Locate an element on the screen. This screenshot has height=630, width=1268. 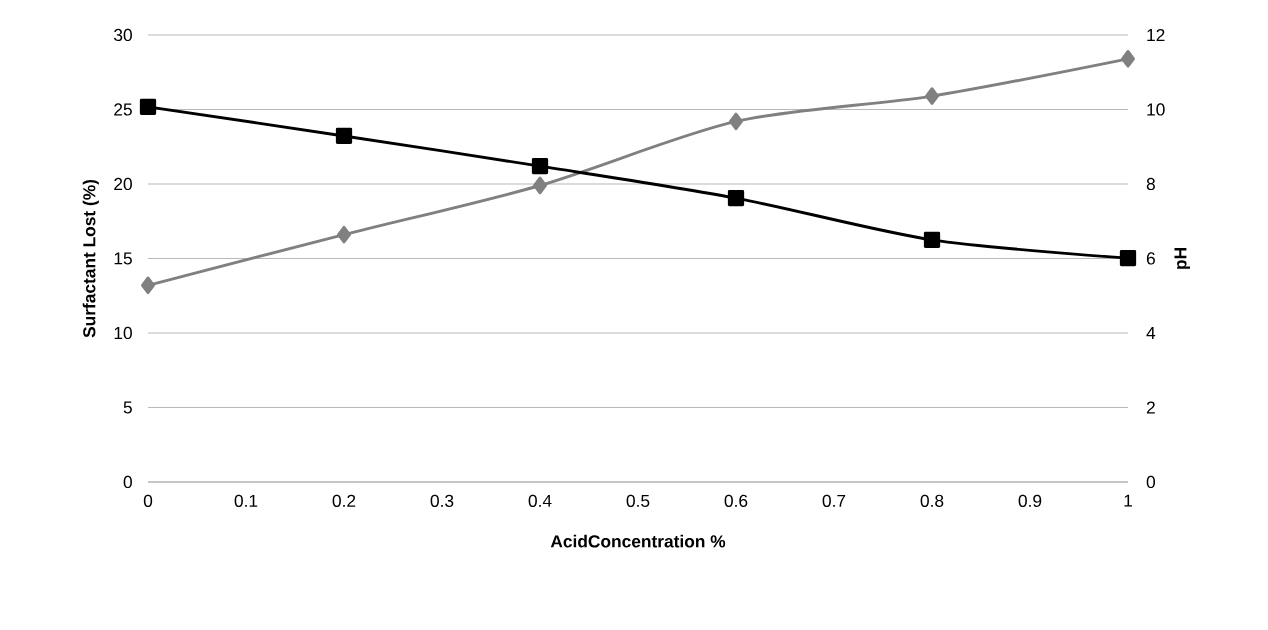
x-tick-label: 0.9 is located at coordinates (1030, 500).